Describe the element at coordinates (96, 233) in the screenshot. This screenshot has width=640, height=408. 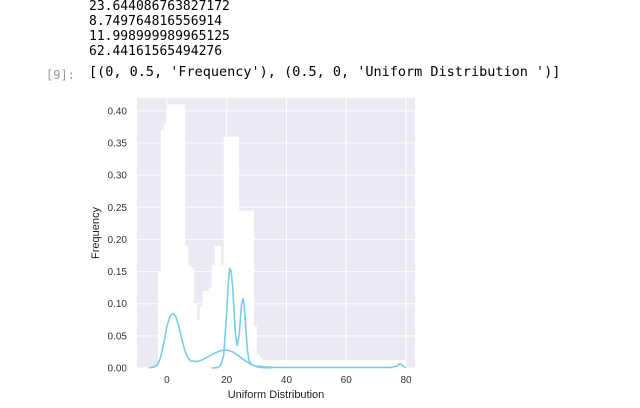
I see `y-axis-label: Frequency` at that location.